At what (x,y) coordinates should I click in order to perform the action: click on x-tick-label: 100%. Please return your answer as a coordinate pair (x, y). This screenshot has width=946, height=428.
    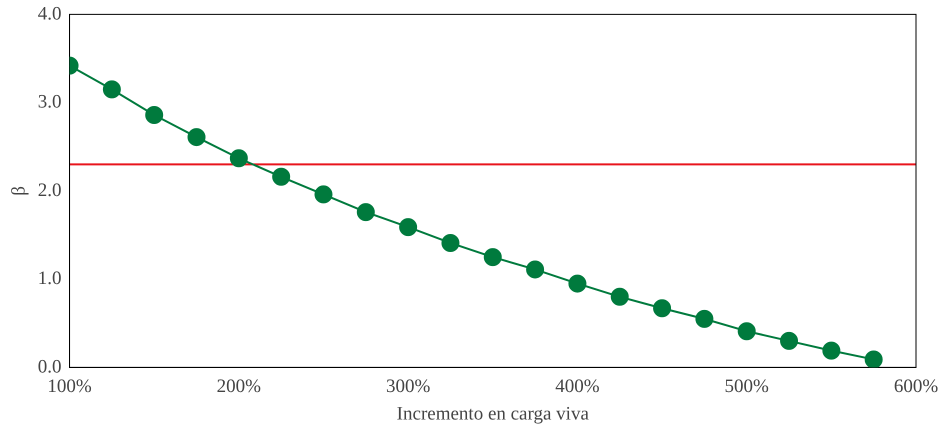
    Looking at the image, I should click on (69, 386).